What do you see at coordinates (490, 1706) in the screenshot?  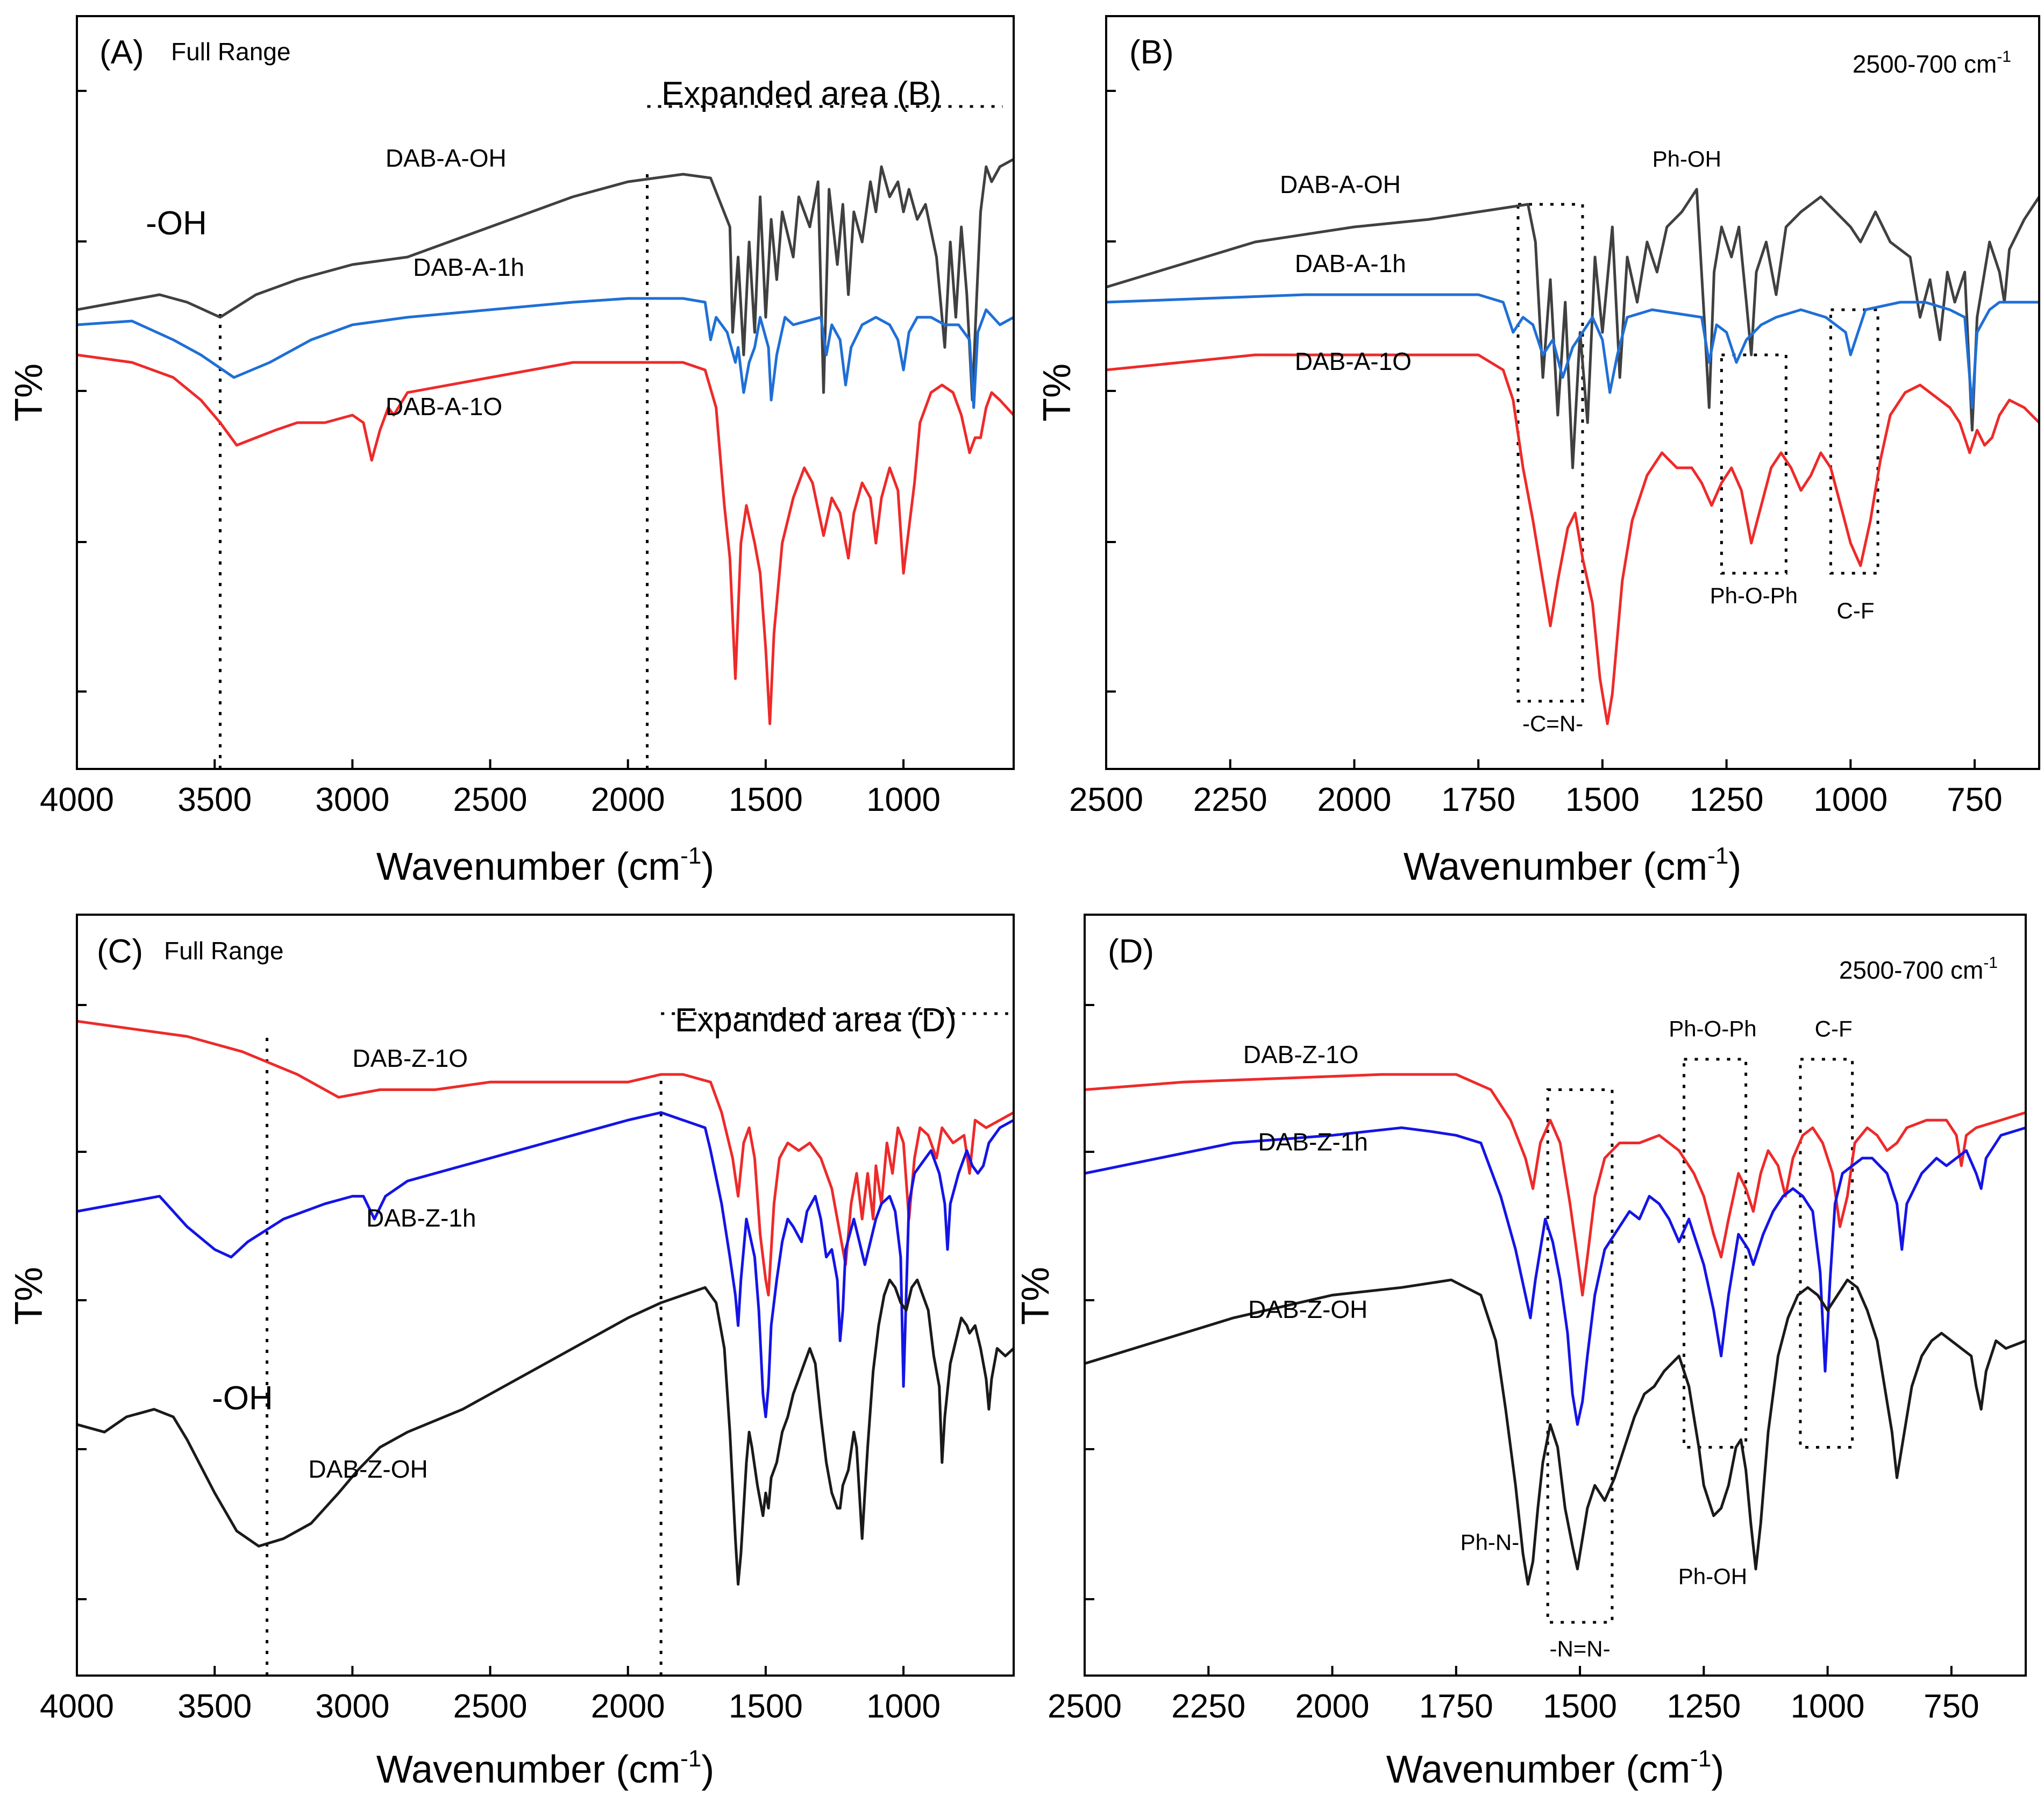 I see `panel-c-x-tick-label-3: 2500` at bounding box center [490, 1706].